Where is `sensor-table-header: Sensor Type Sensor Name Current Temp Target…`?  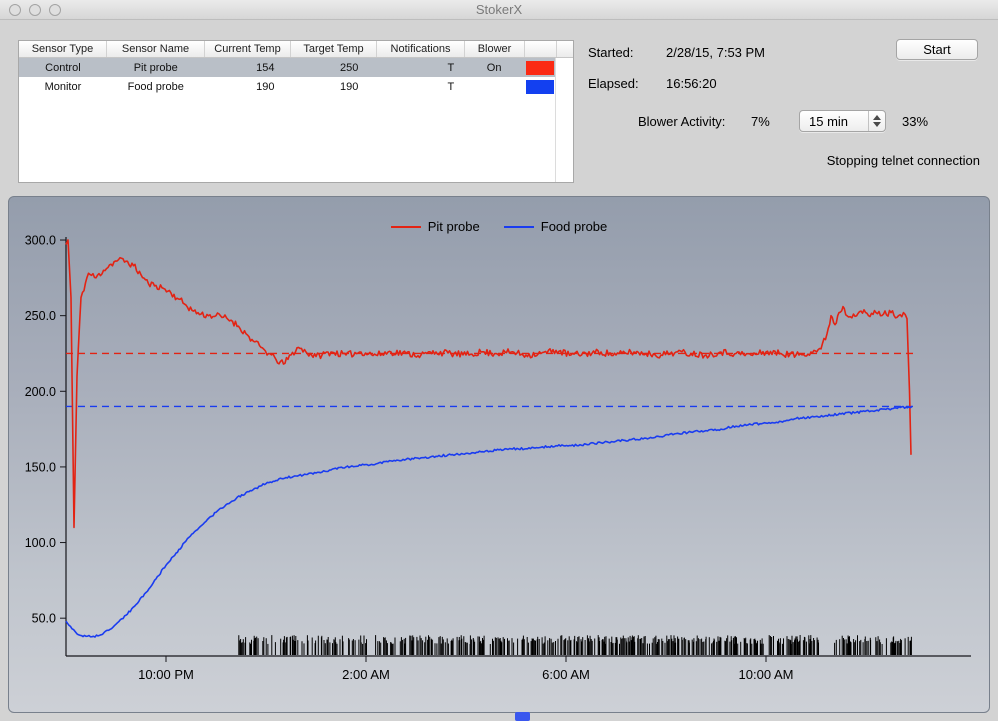
sensor-table-header: Sensor Type Sensor Name Current Temp Target… is located at coordinates (296, 49).